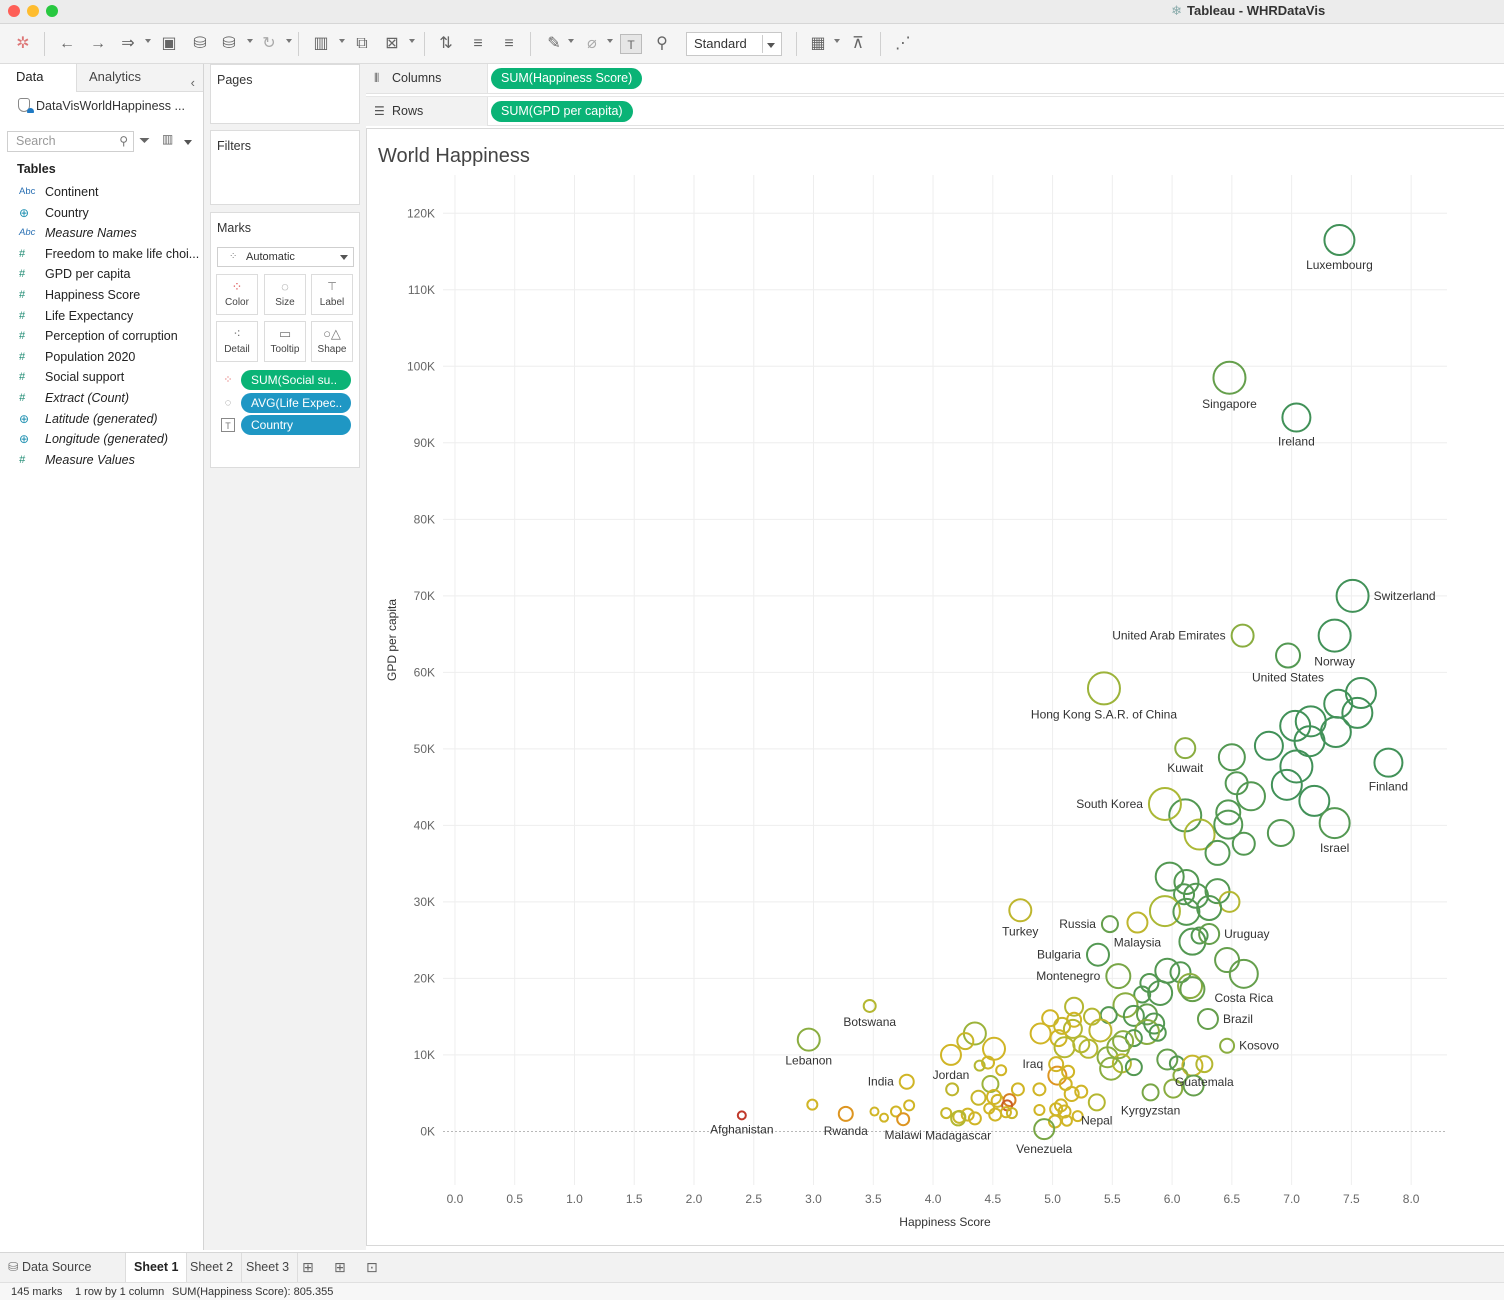 The height and width of the screenshot is (1300, 1504). Describe the element at coordinates (101, 192) in the screenshot. I see `field-item: Abc Continent` at that location.